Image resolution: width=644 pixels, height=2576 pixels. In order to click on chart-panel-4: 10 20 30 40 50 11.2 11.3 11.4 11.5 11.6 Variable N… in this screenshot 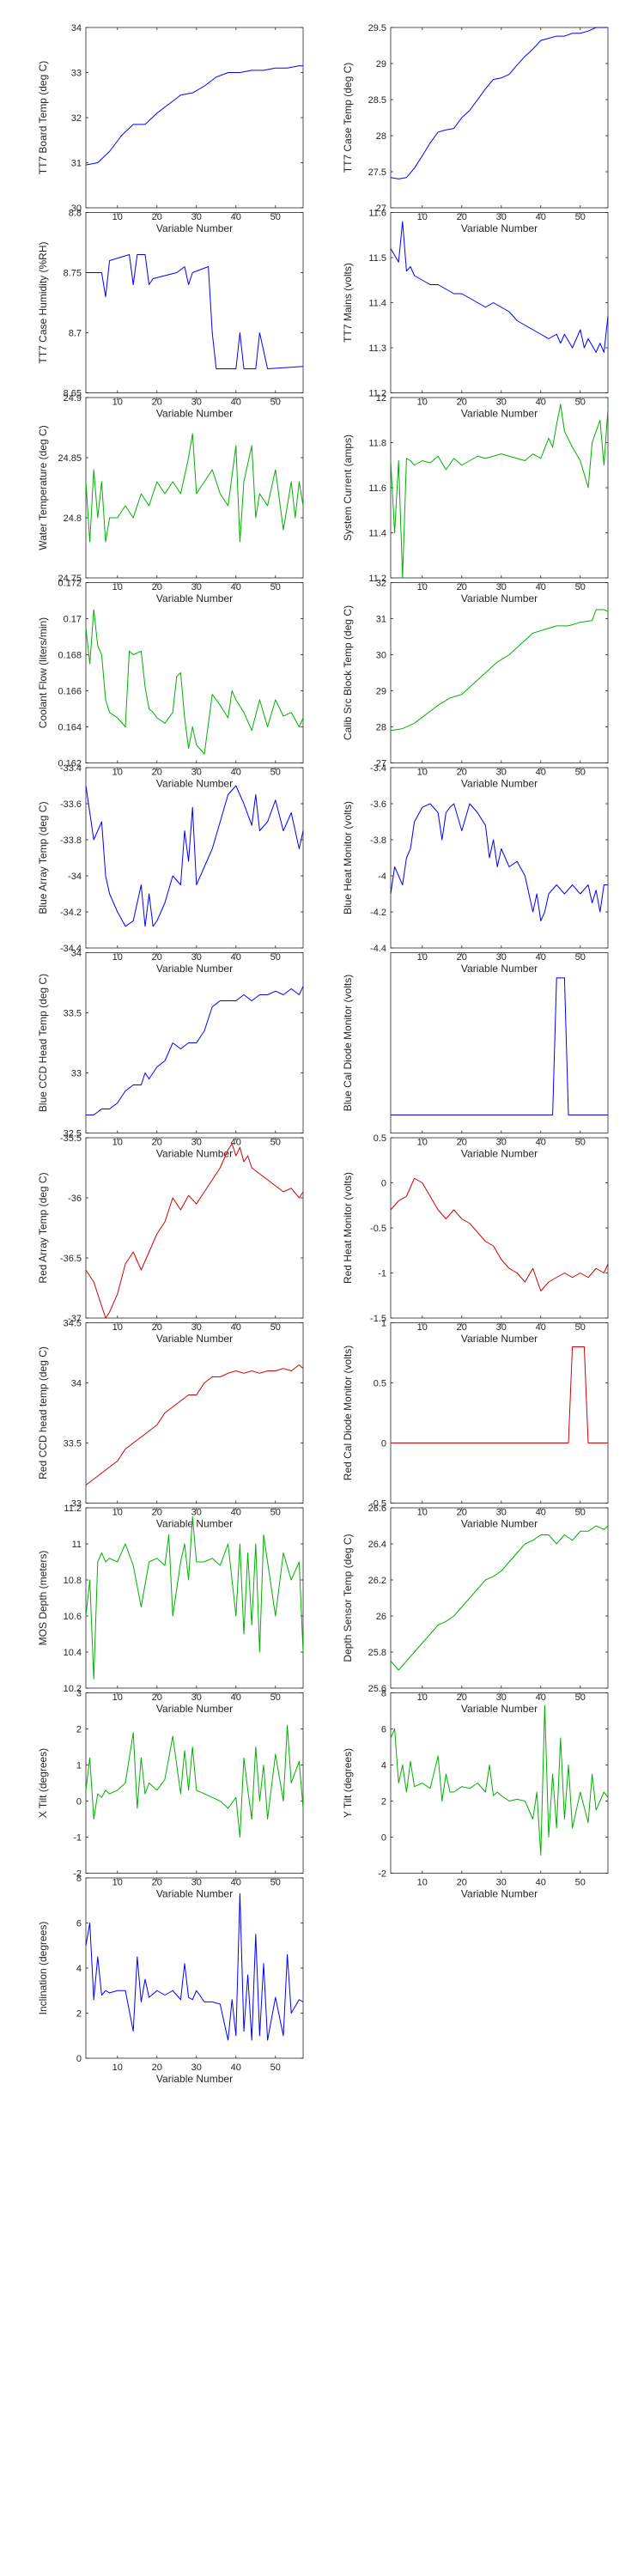, I will do `click(475, 314)`.